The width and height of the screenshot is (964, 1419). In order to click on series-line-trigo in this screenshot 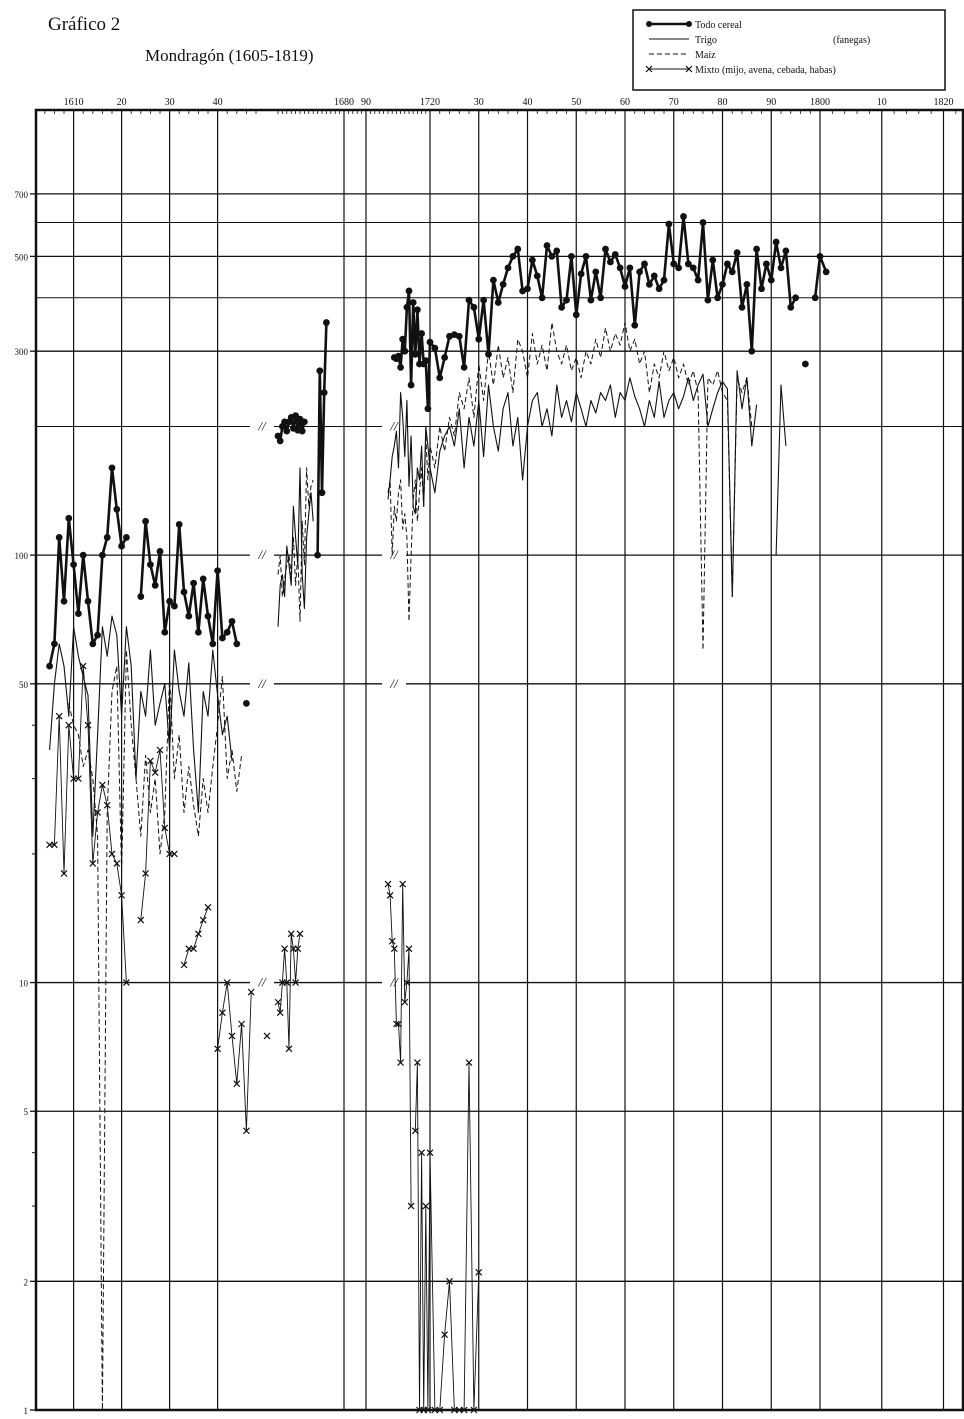, I will do `click(781, 470)`.